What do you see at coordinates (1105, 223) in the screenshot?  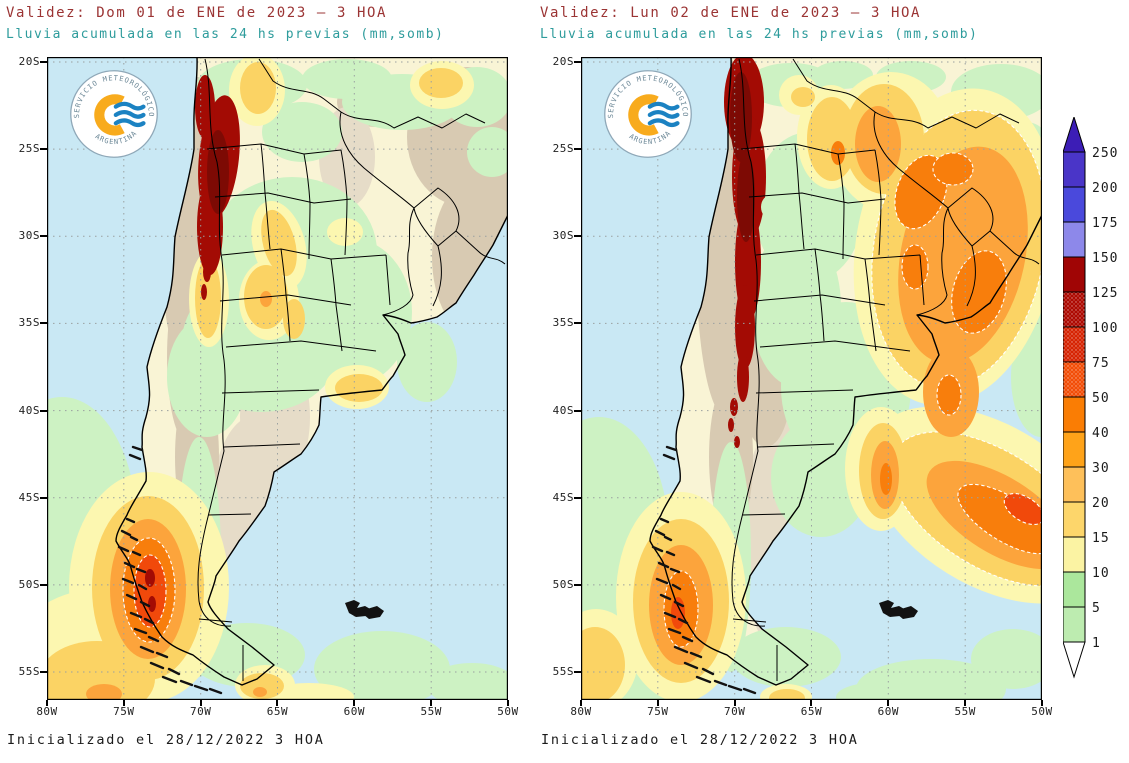 I see `colorbar-label-175: 175` at bounding box center [1105, 223].